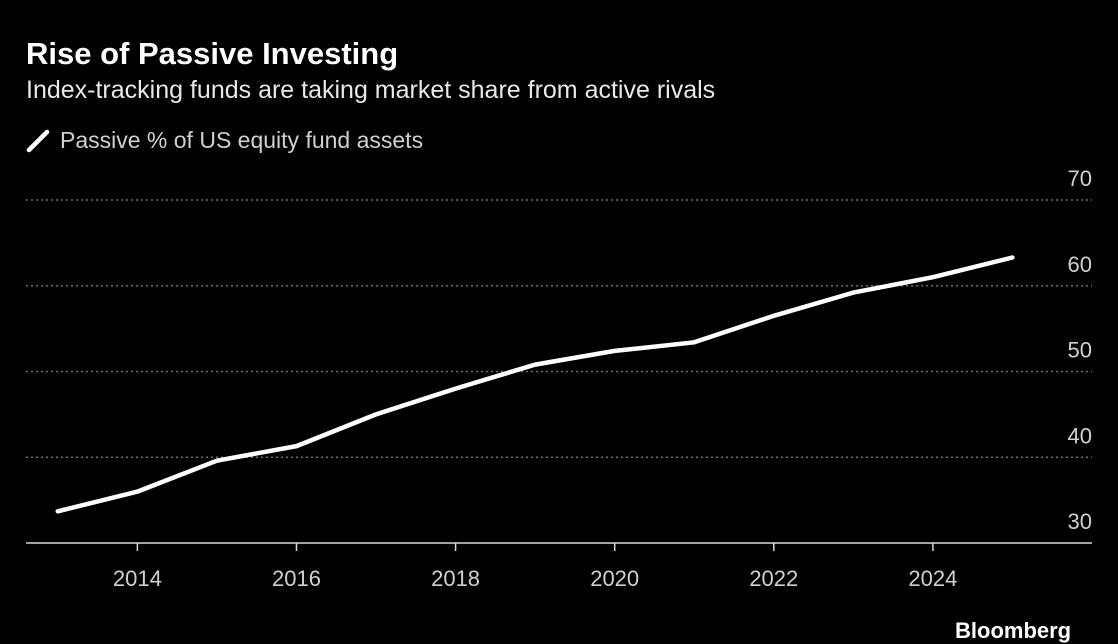 The height and width of the screenshot is (644, 1118). I want to click on y-tick-label: 40, so click(1080, 435).